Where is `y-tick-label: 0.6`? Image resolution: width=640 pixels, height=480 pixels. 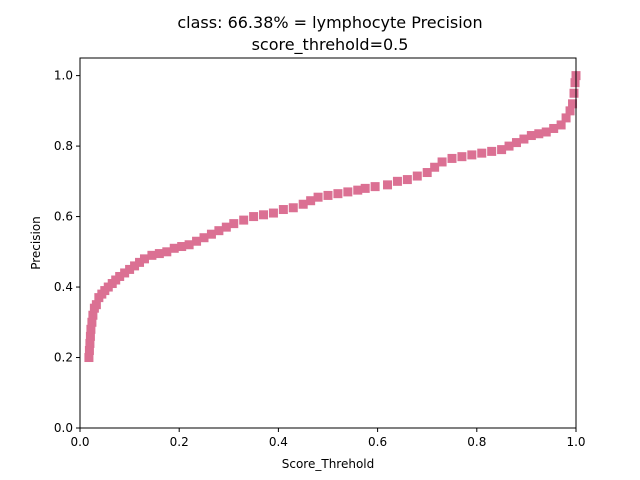 y-tick-label: 0.6 is located at coordinates (63, 217).